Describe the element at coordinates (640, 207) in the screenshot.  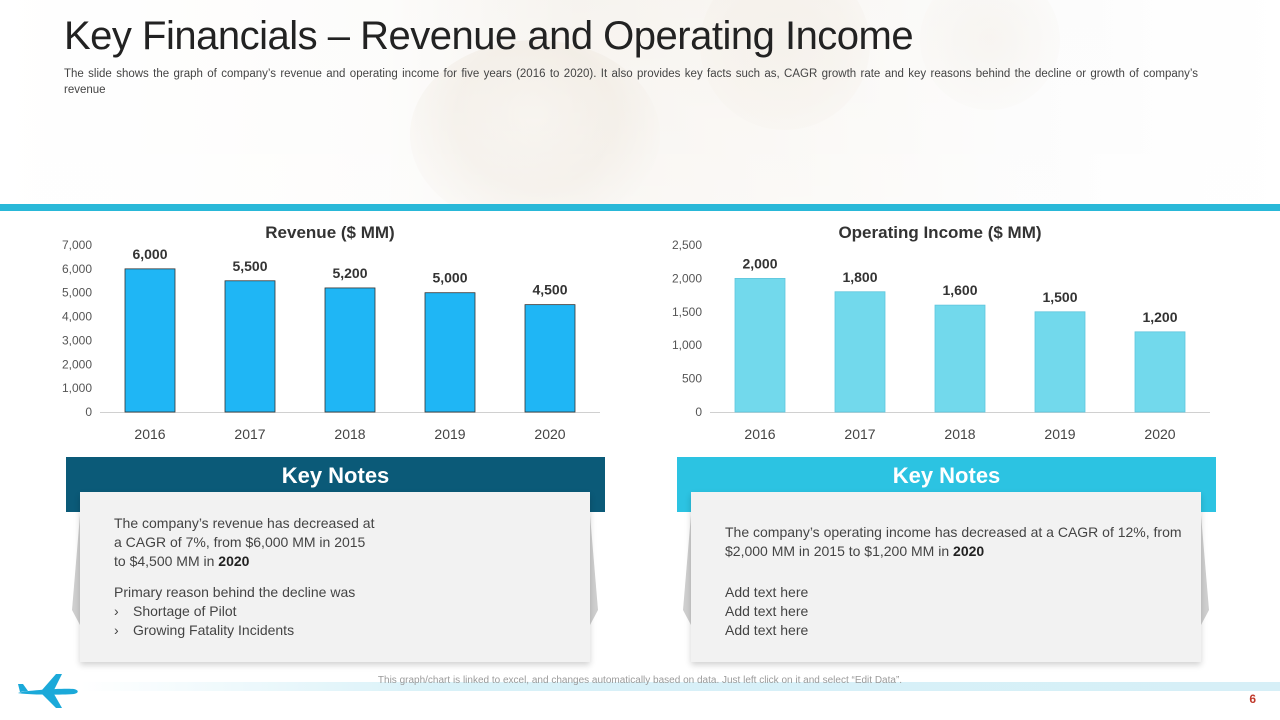
I see `accent-divider` at that location.